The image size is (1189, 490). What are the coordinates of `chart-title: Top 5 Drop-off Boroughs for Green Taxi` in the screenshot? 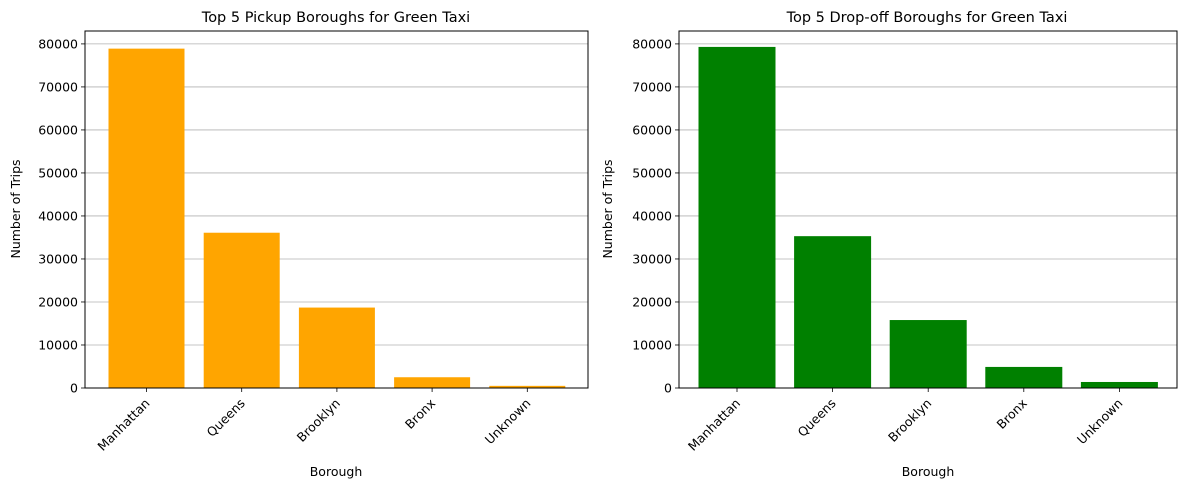 It's located at (927, 18).